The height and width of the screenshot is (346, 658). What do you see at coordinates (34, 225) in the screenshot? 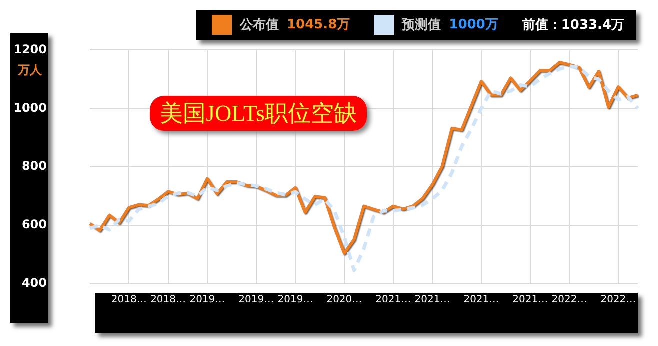
I see `y-tick-label: 600` at bounding box center [34, 225].